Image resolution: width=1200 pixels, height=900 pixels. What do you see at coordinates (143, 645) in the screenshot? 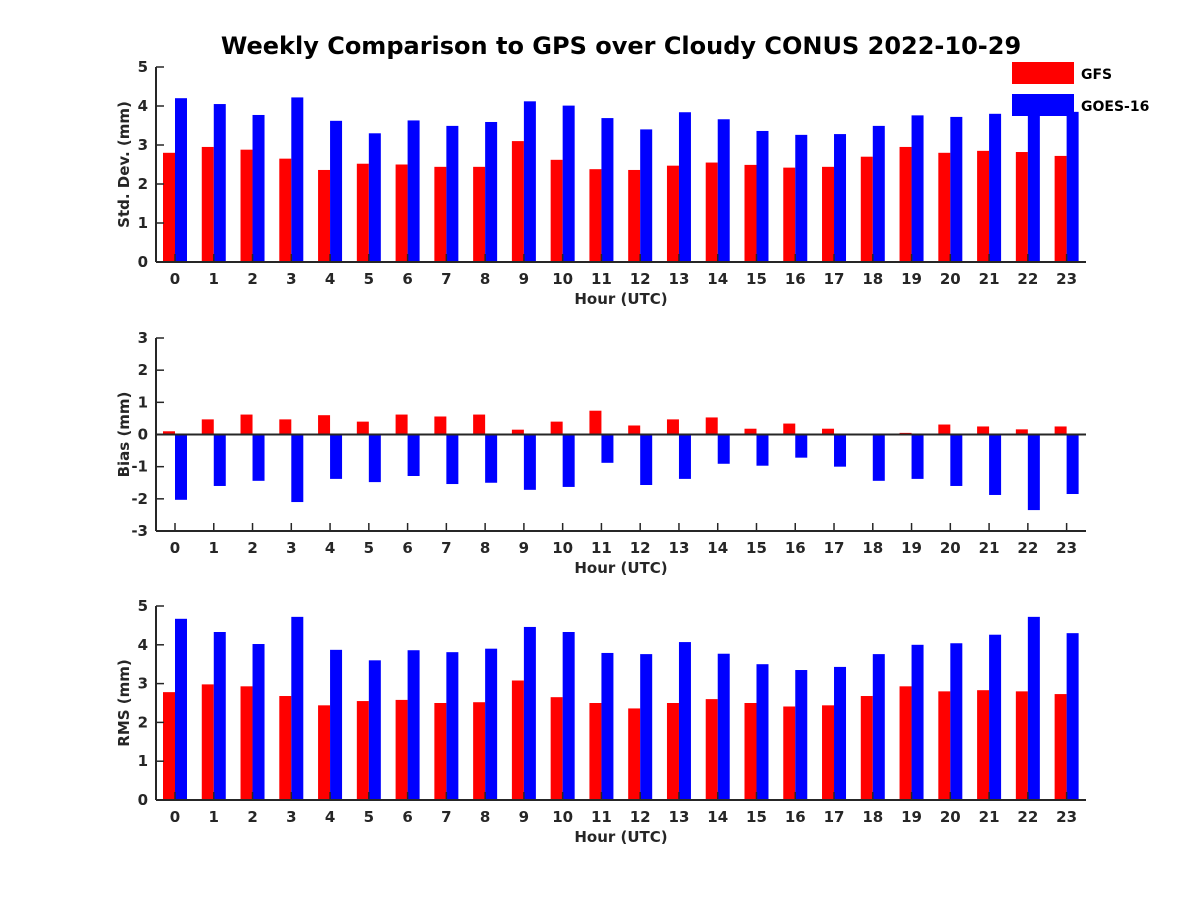
I see `rms-ytick-label: 4` at bounding box center [143, 645].